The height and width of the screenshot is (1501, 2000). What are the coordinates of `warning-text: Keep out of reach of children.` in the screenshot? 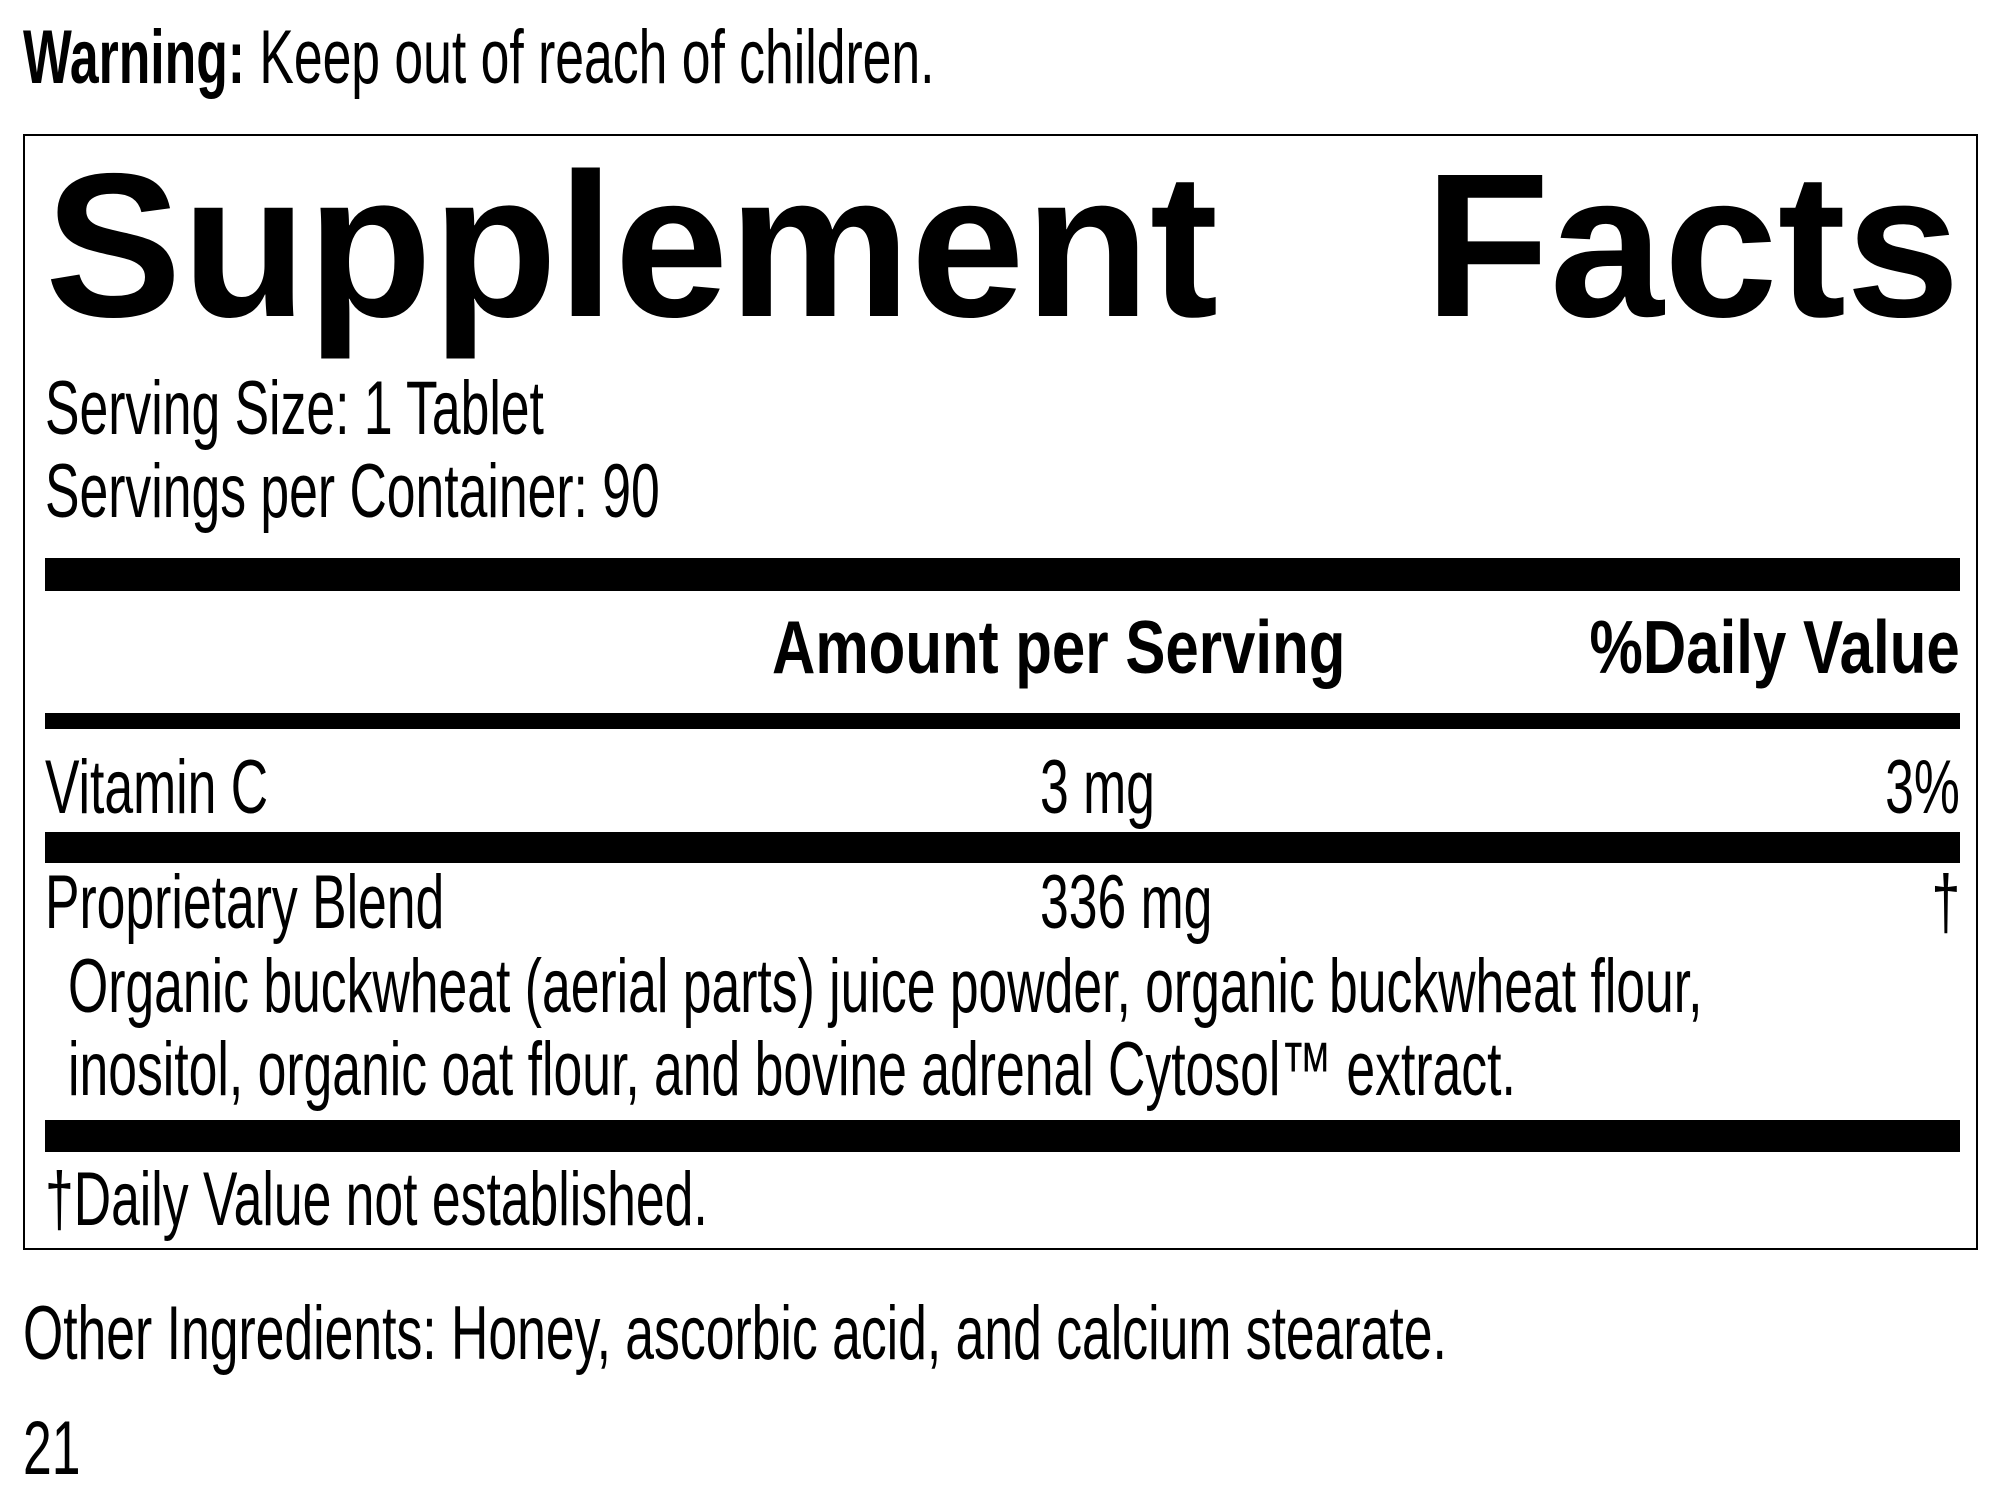 It's located at (597, 57).